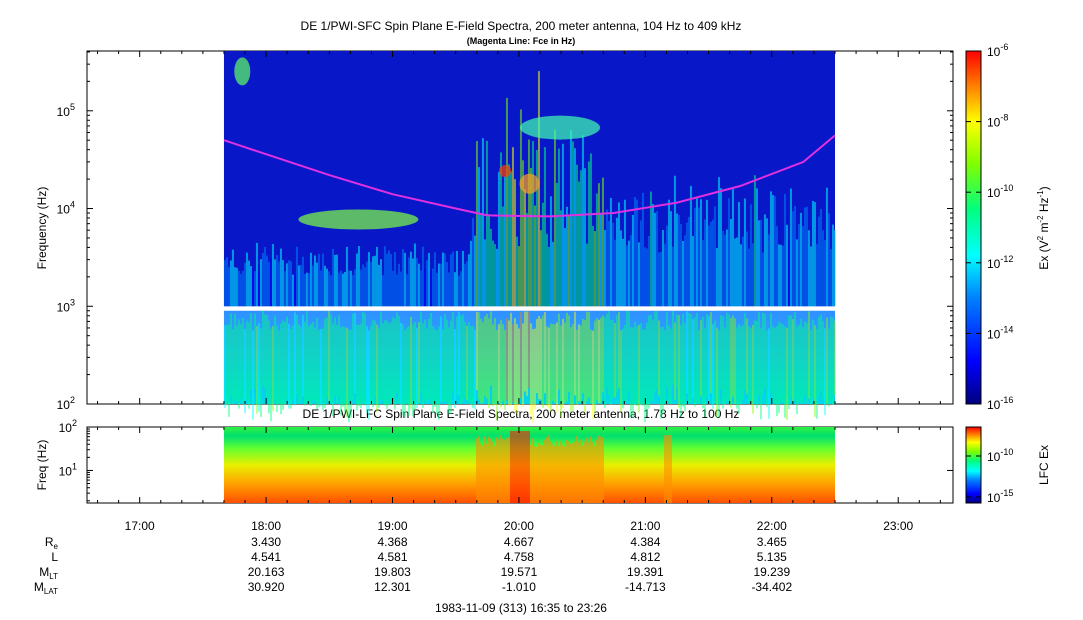 The image size is (1083, 620). Describe the element at coordinates (529, 176) in the screenshot. I see `fce-line` at that location.